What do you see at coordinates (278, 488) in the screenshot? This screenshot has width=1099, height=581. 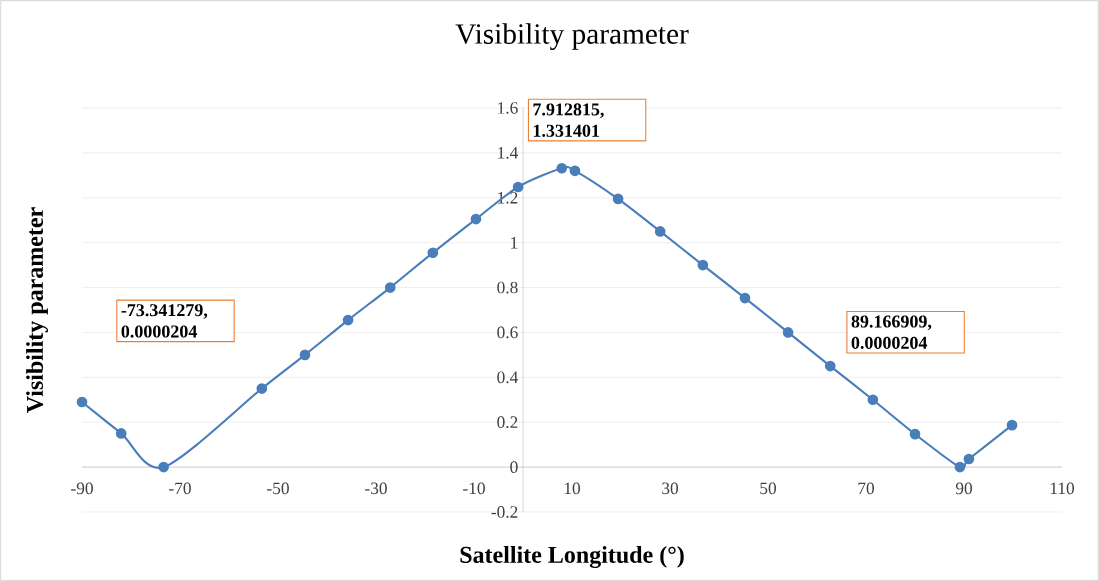 I see `x-tick-label: -50` at bounding box center [278, 488].